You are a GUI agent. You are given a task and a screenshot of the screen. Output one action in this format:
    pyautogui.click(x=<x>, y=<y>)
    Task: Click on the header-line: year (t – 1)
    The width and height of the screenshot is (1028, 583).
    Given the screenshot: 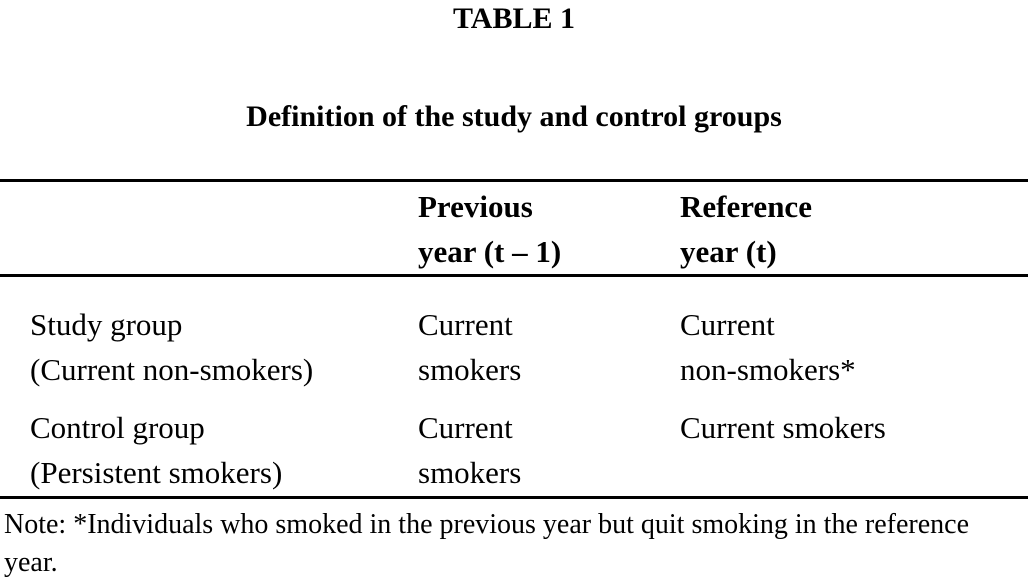 What is the action you would take?
    pyautogui.click(x=490, y=251)
    